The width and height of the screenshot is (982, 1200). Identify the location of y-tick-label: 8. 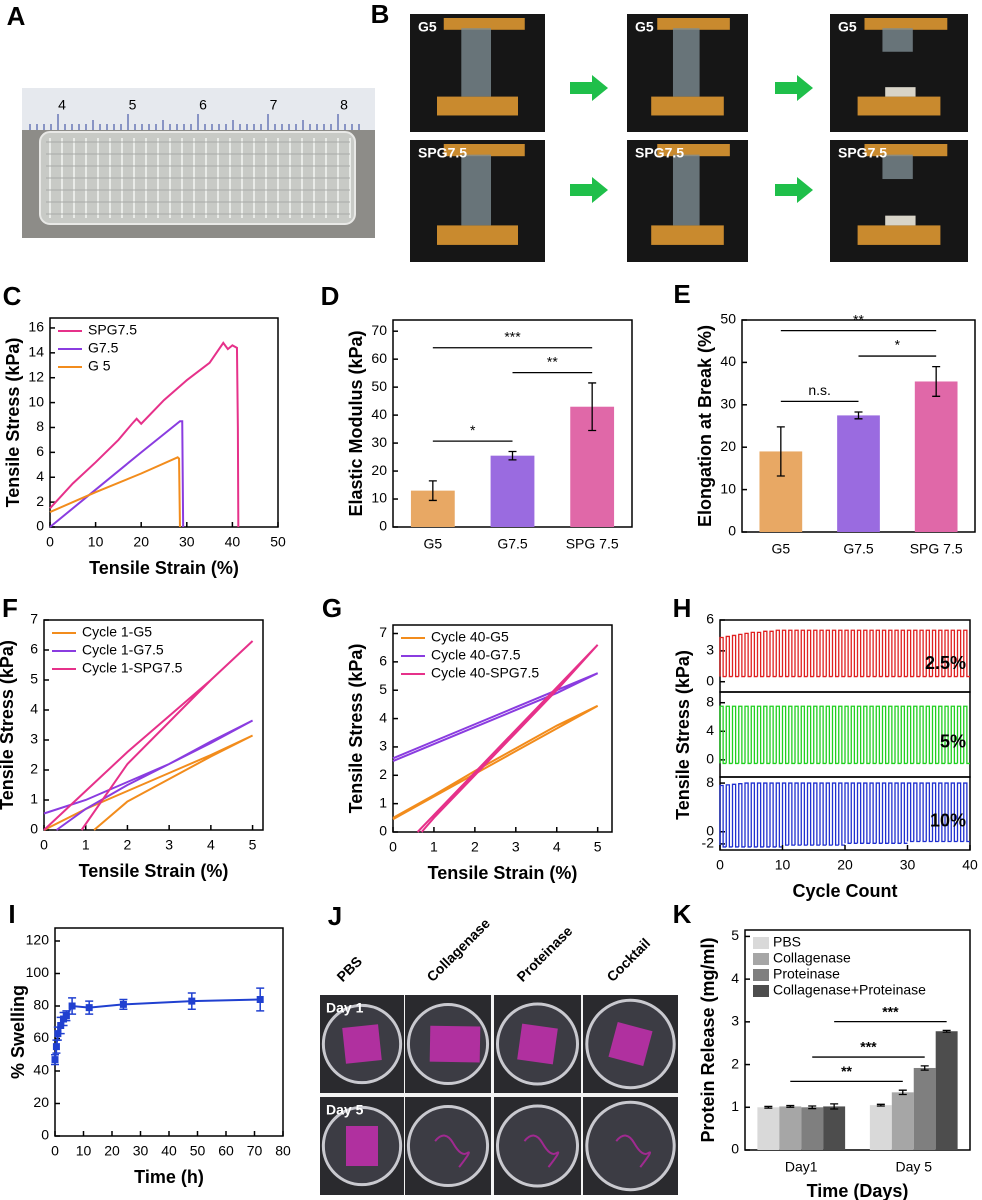
(710, 701).